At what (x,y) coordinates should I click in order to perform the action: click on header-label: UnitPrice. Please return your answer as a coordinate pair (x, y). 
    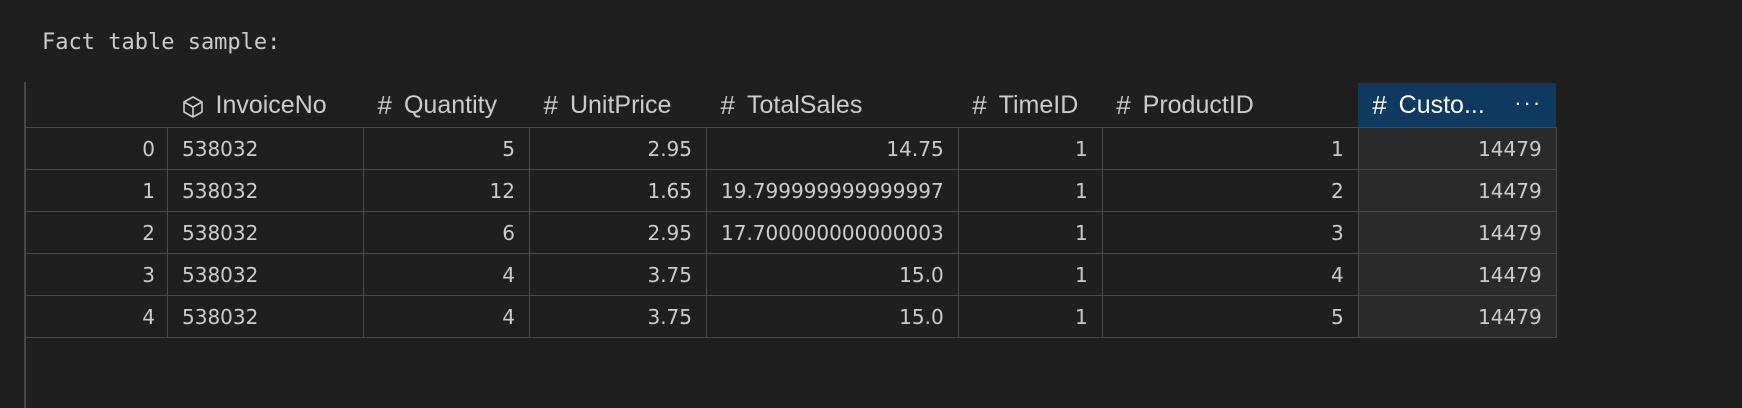
    Looking at the image, I should click on (620, 104).